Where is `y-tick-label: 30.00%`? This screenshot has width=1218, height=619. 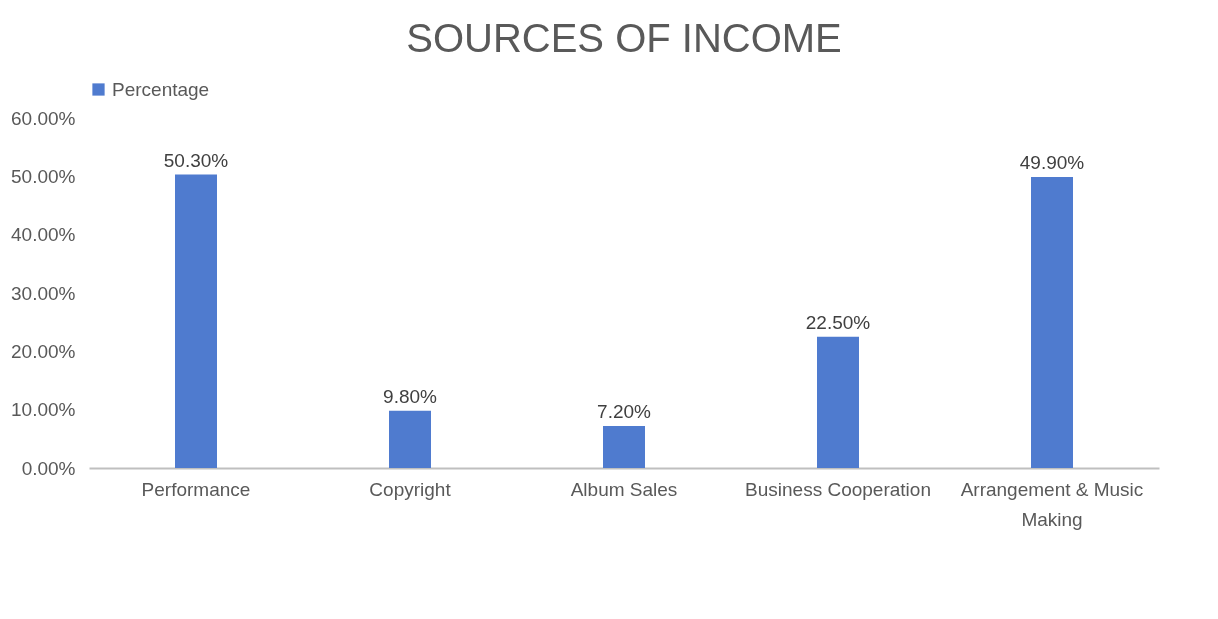
y-tick-label: 30.00% is located at coordinates (43, 293).